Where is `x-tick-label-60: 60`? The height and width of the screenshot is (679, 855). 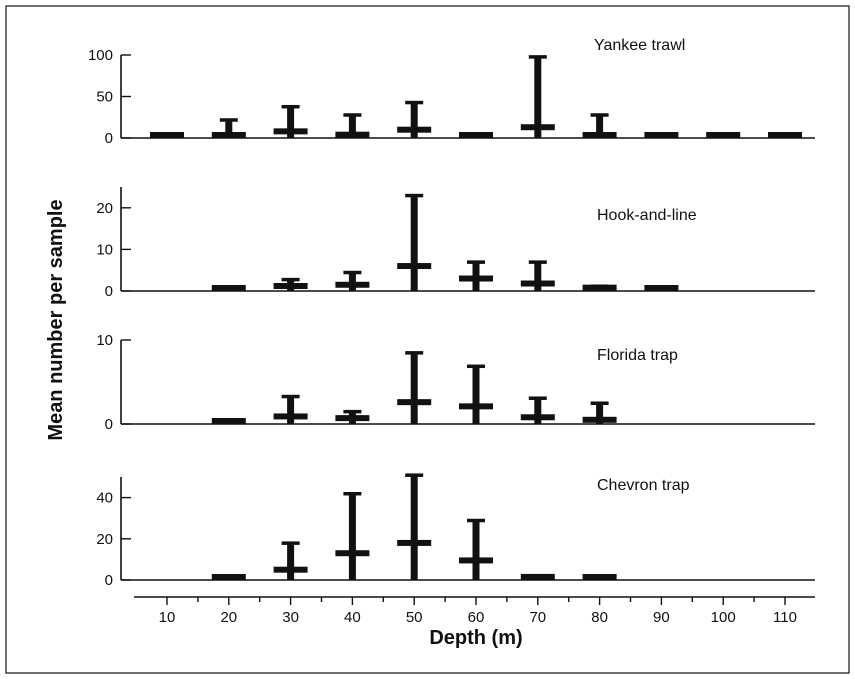 x-tick-label-60: 60 is located at coordinates (476, 617).